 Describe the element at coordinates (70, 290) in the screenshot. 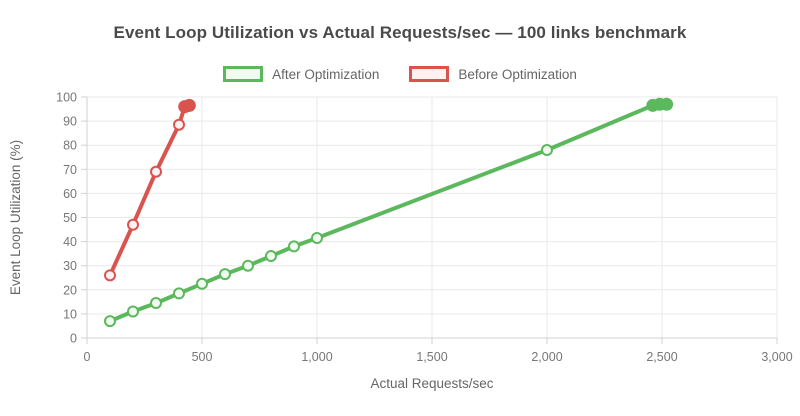

I see `y-tick-label: 20` at that location.